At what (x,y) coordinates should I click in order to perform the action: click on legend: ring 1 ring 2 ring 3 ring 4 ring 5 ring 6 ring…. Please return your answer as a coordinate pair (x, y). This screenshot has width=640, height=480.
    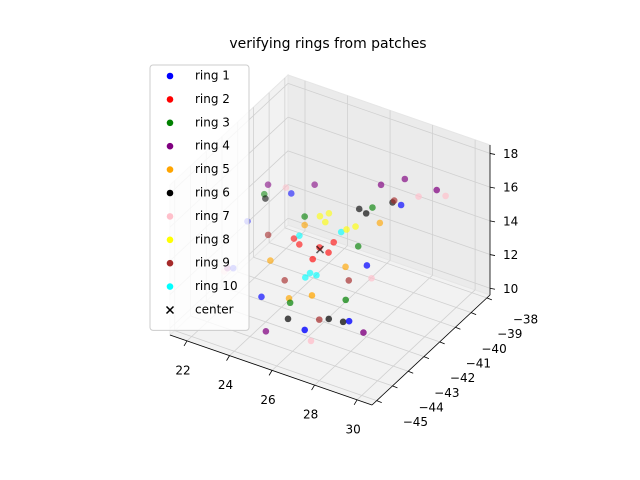
    Looking at the image, I should click on (199, 197).